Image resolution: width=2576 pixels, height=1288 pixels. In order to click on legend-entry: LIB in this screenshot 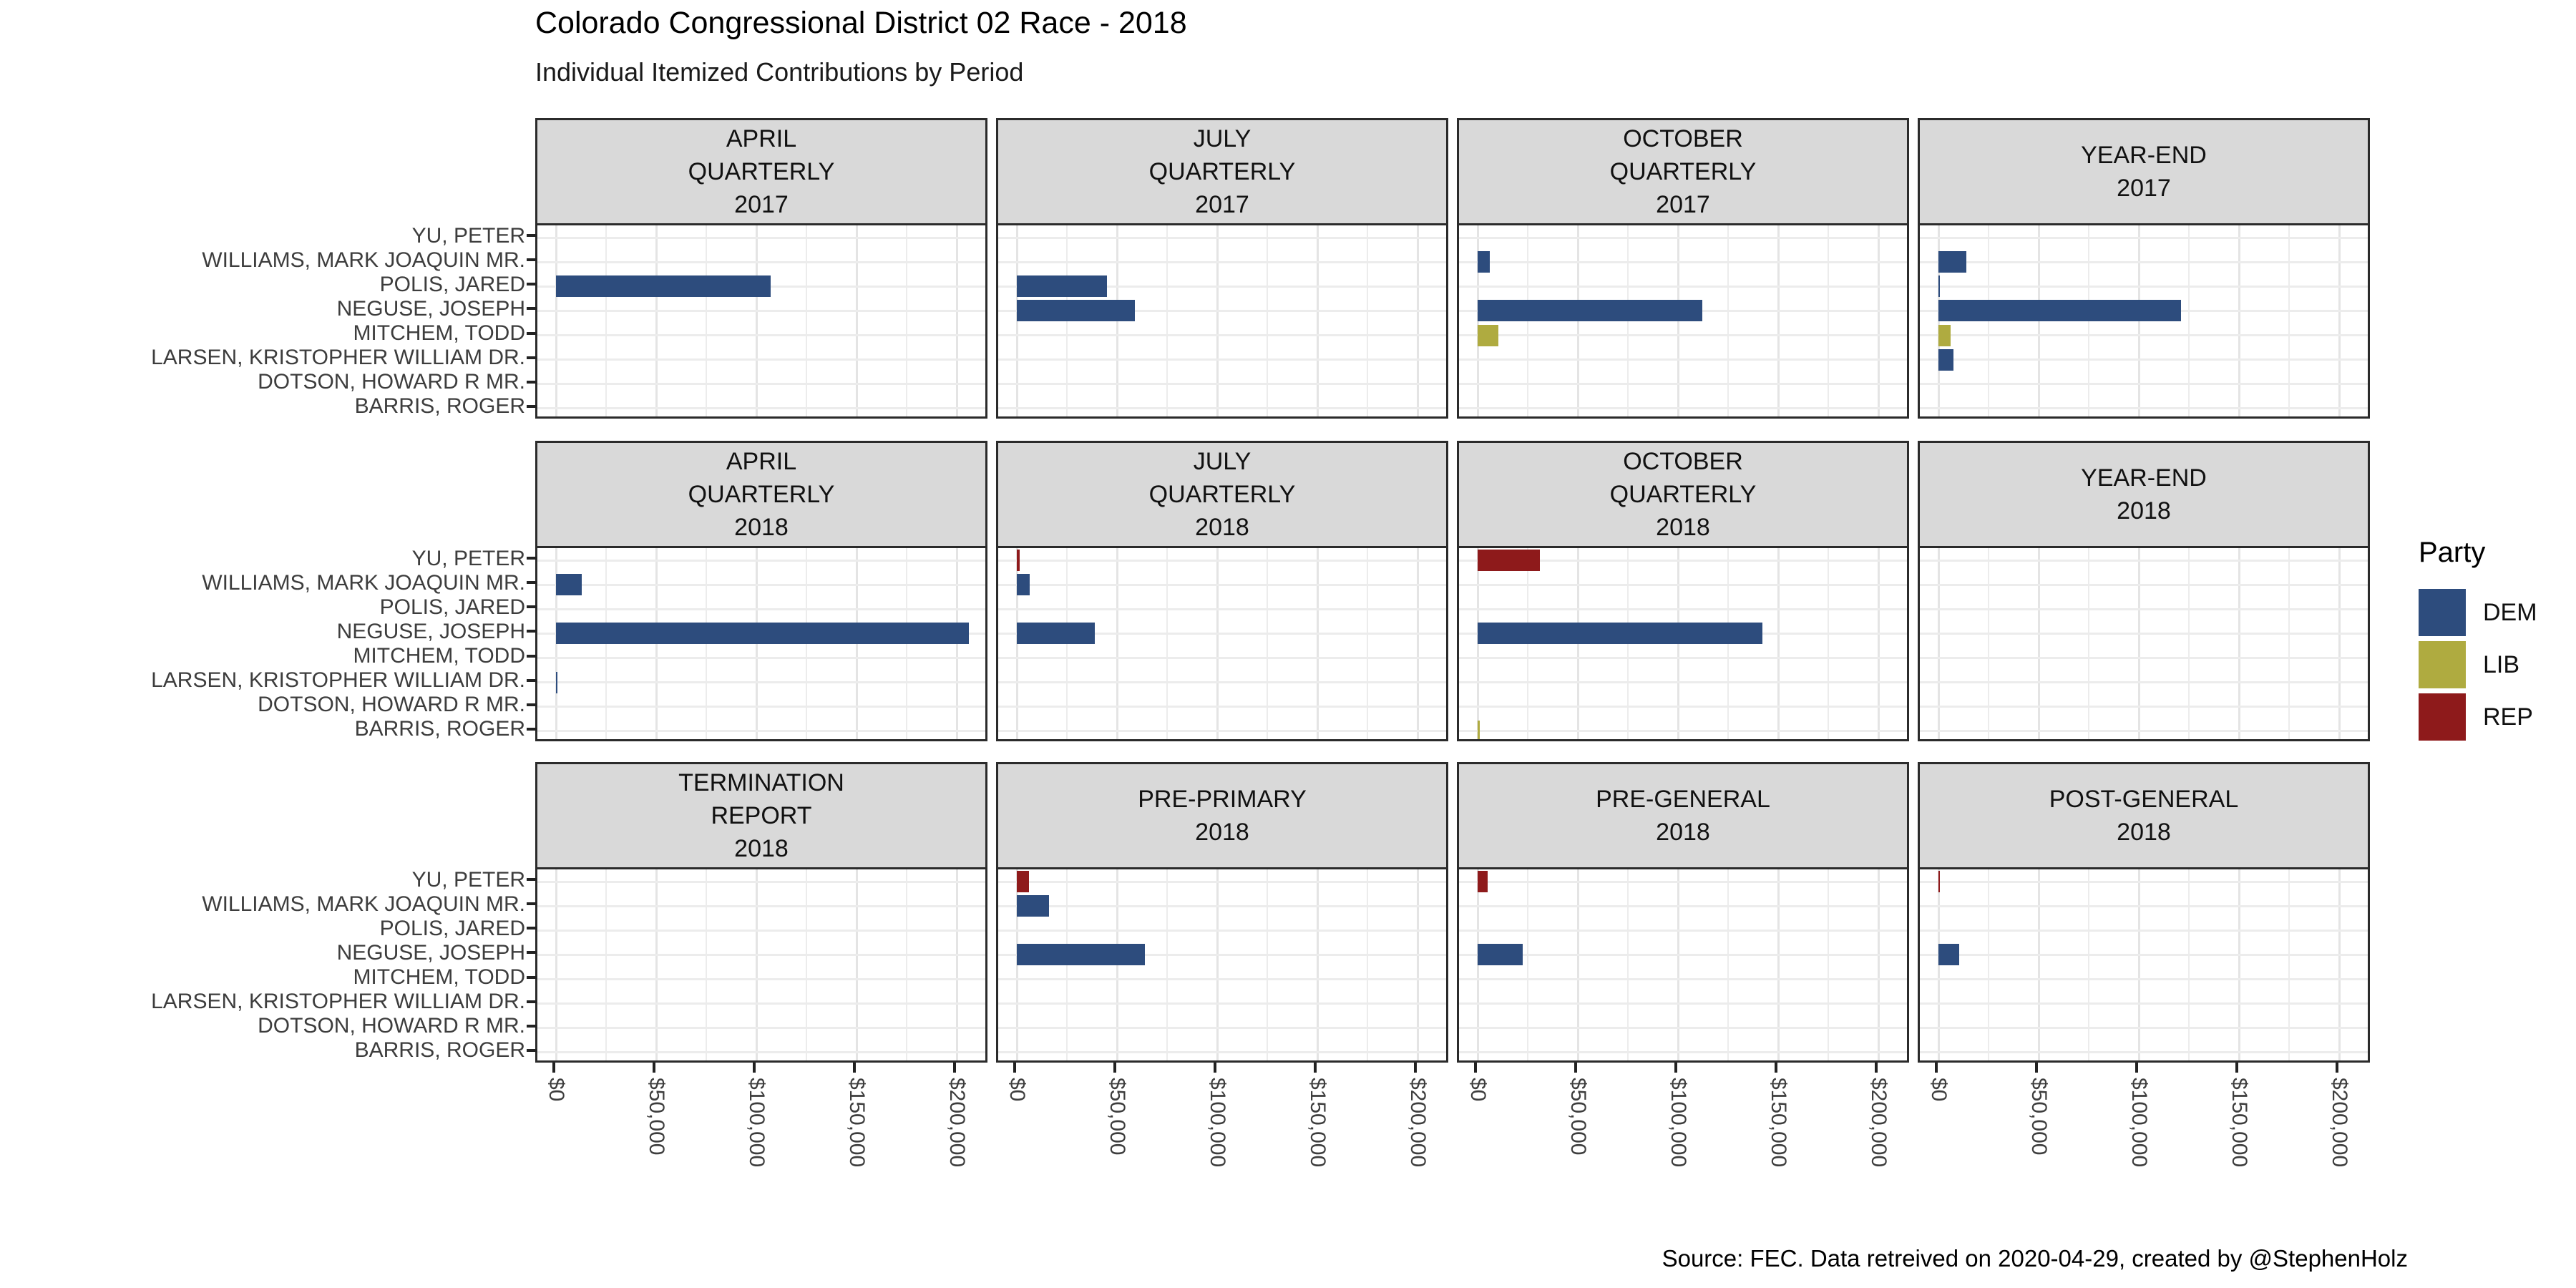, I will do `click(2478, 664)`.